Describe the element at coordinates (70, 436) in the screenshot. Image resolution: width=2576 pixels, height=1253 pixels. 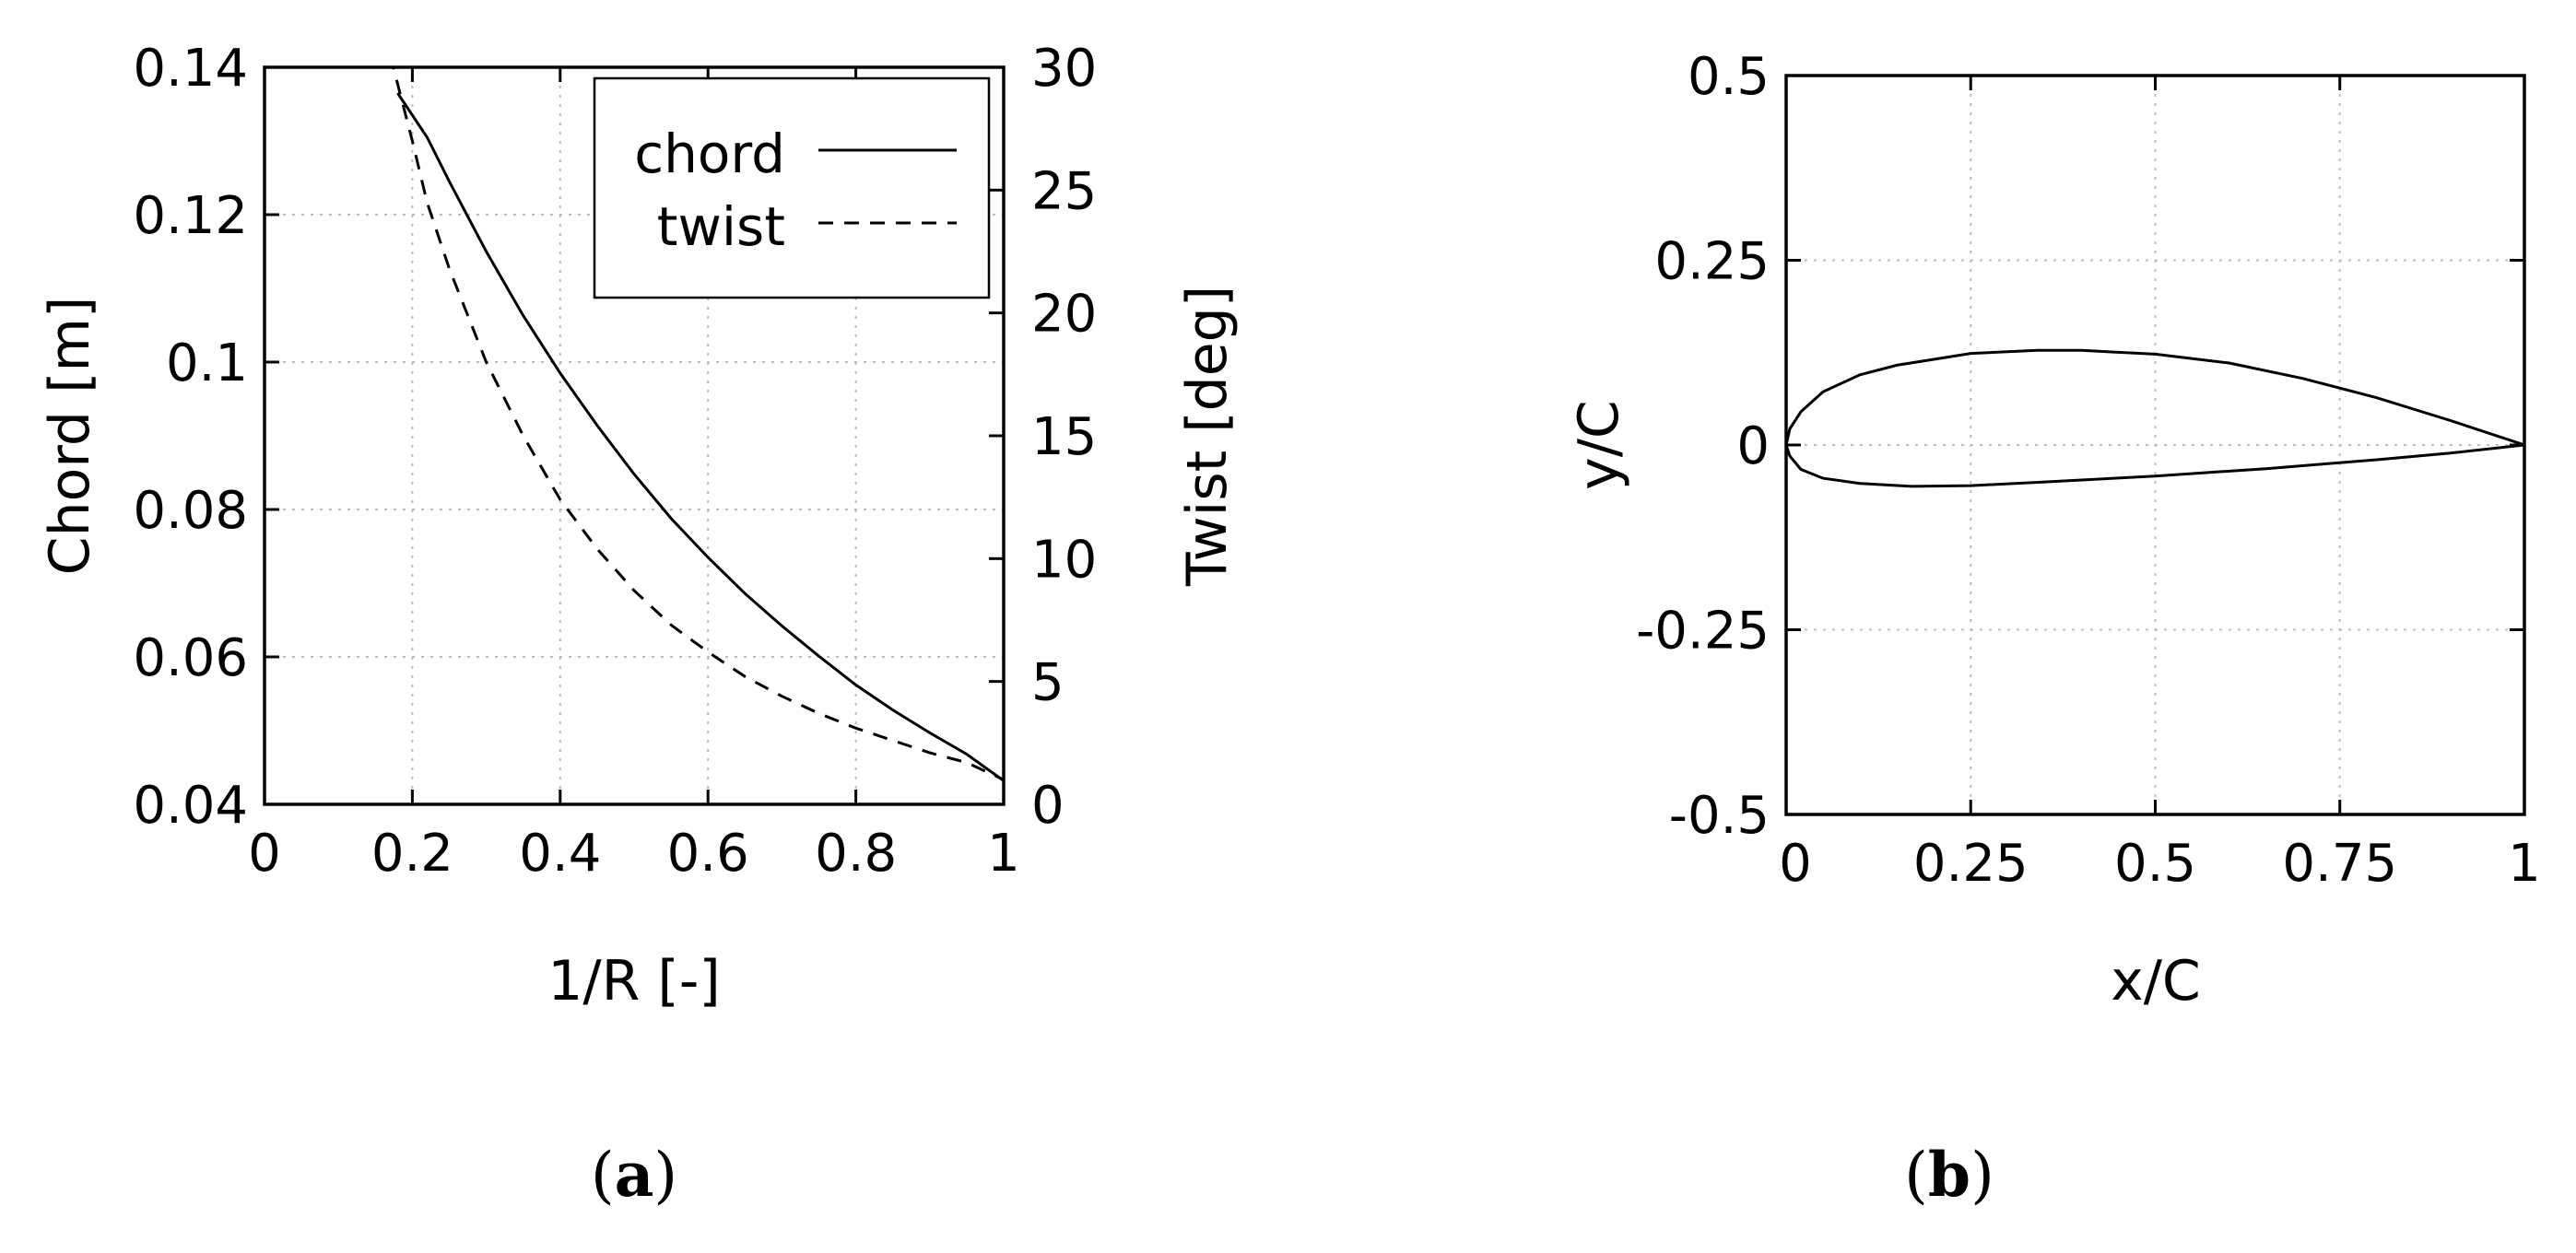
I see `panel-a-y-axis-label: Chord [m]` at that location.